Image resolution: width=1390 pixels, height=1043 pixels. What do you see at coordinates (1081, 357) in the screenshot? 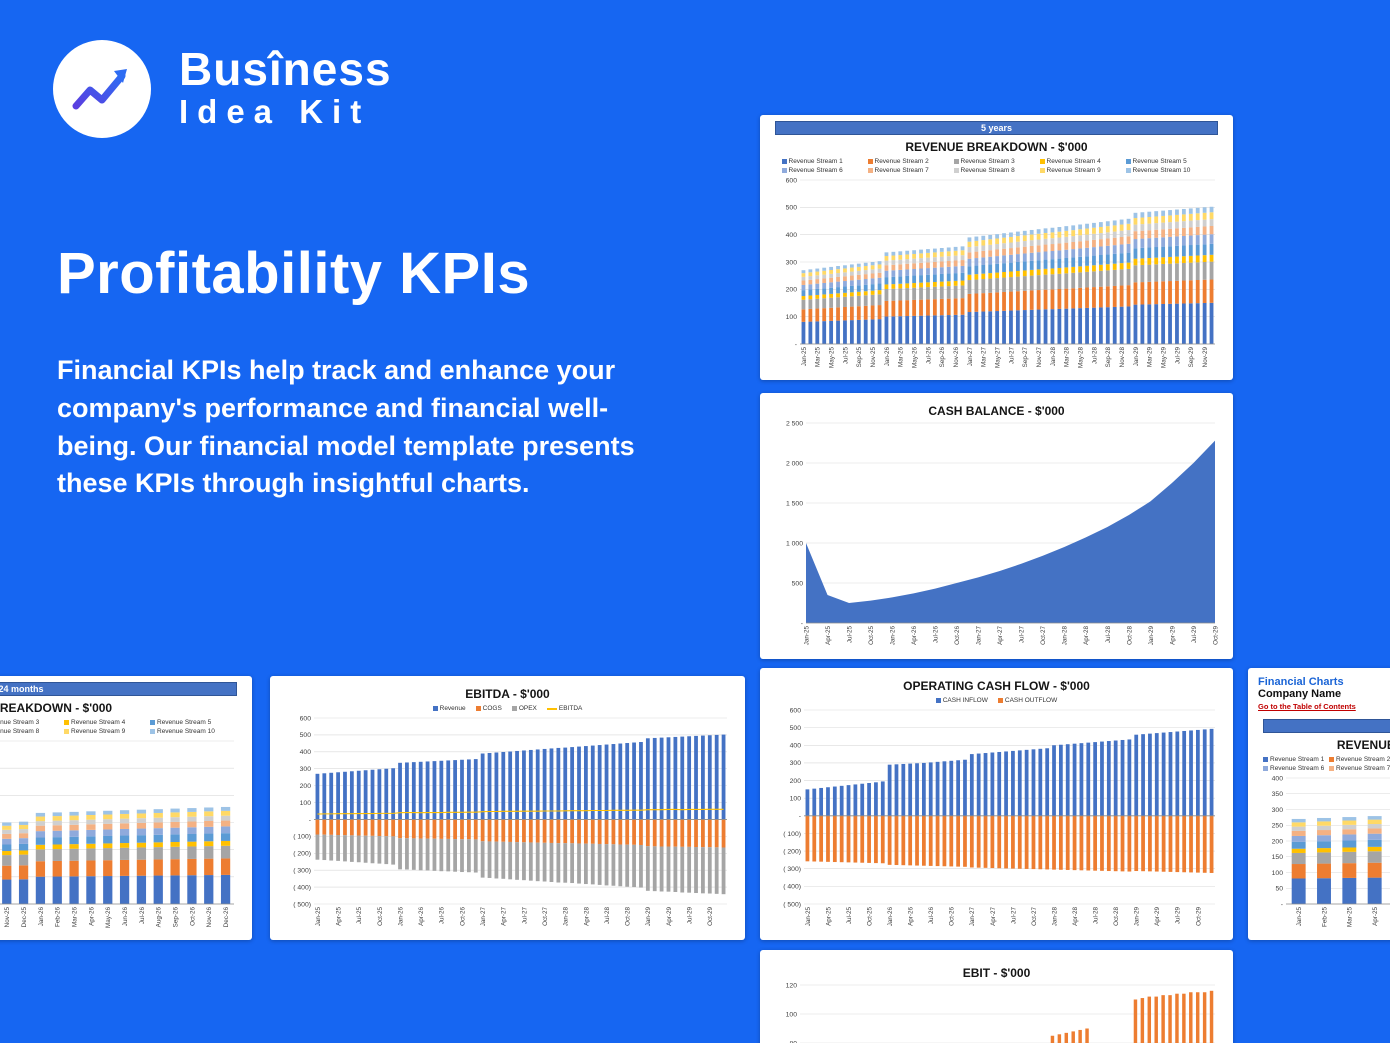
I see `svg-text: May-28` at bounding box center [1081, 357].